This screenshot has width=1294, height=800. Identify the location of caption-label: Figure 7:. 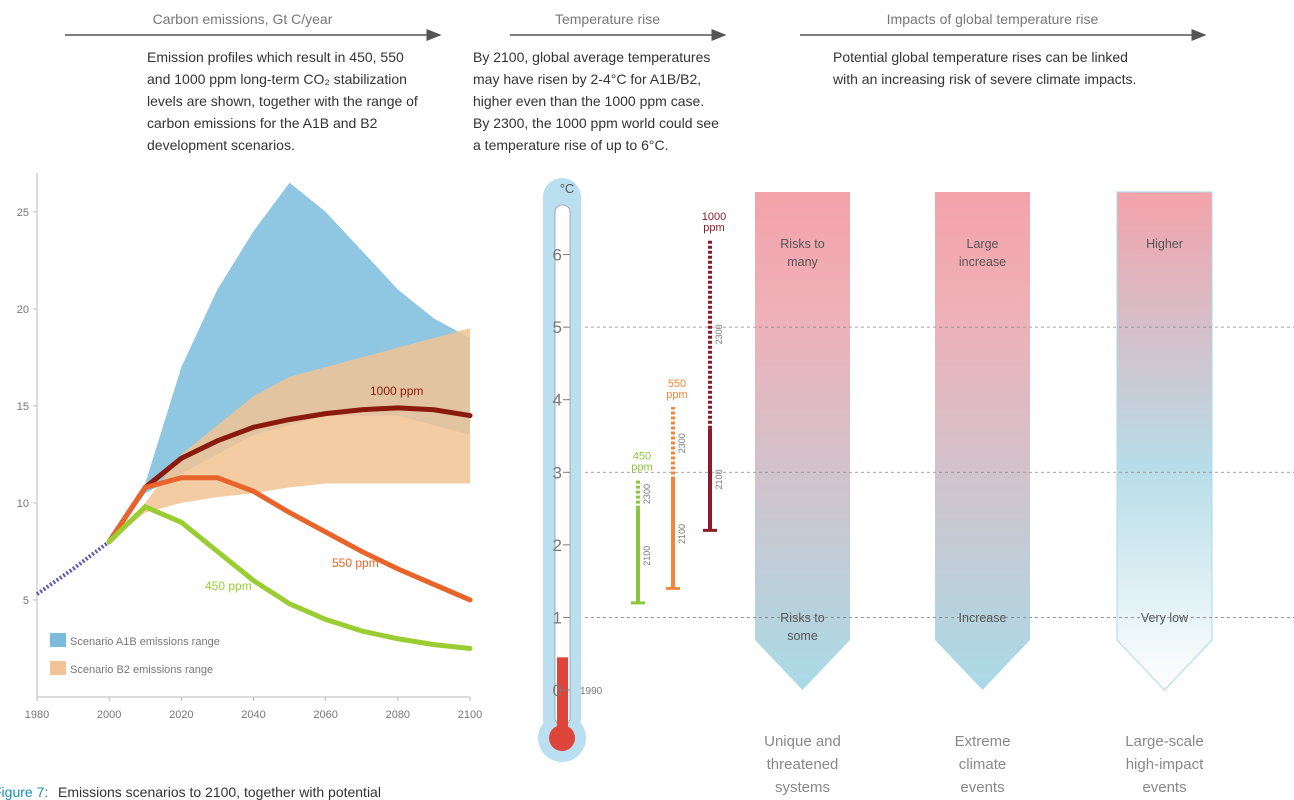
(24, 792).